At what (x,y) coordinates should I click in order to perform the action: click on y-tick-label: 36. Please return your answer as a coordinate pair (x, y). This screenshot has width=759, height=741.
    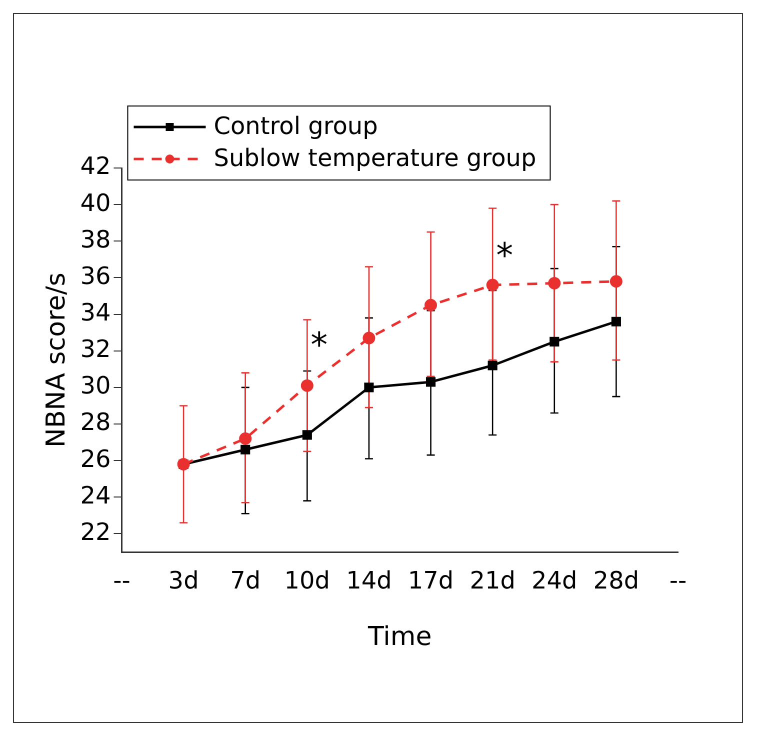
    Looking at the image, I should click on (95, 276).